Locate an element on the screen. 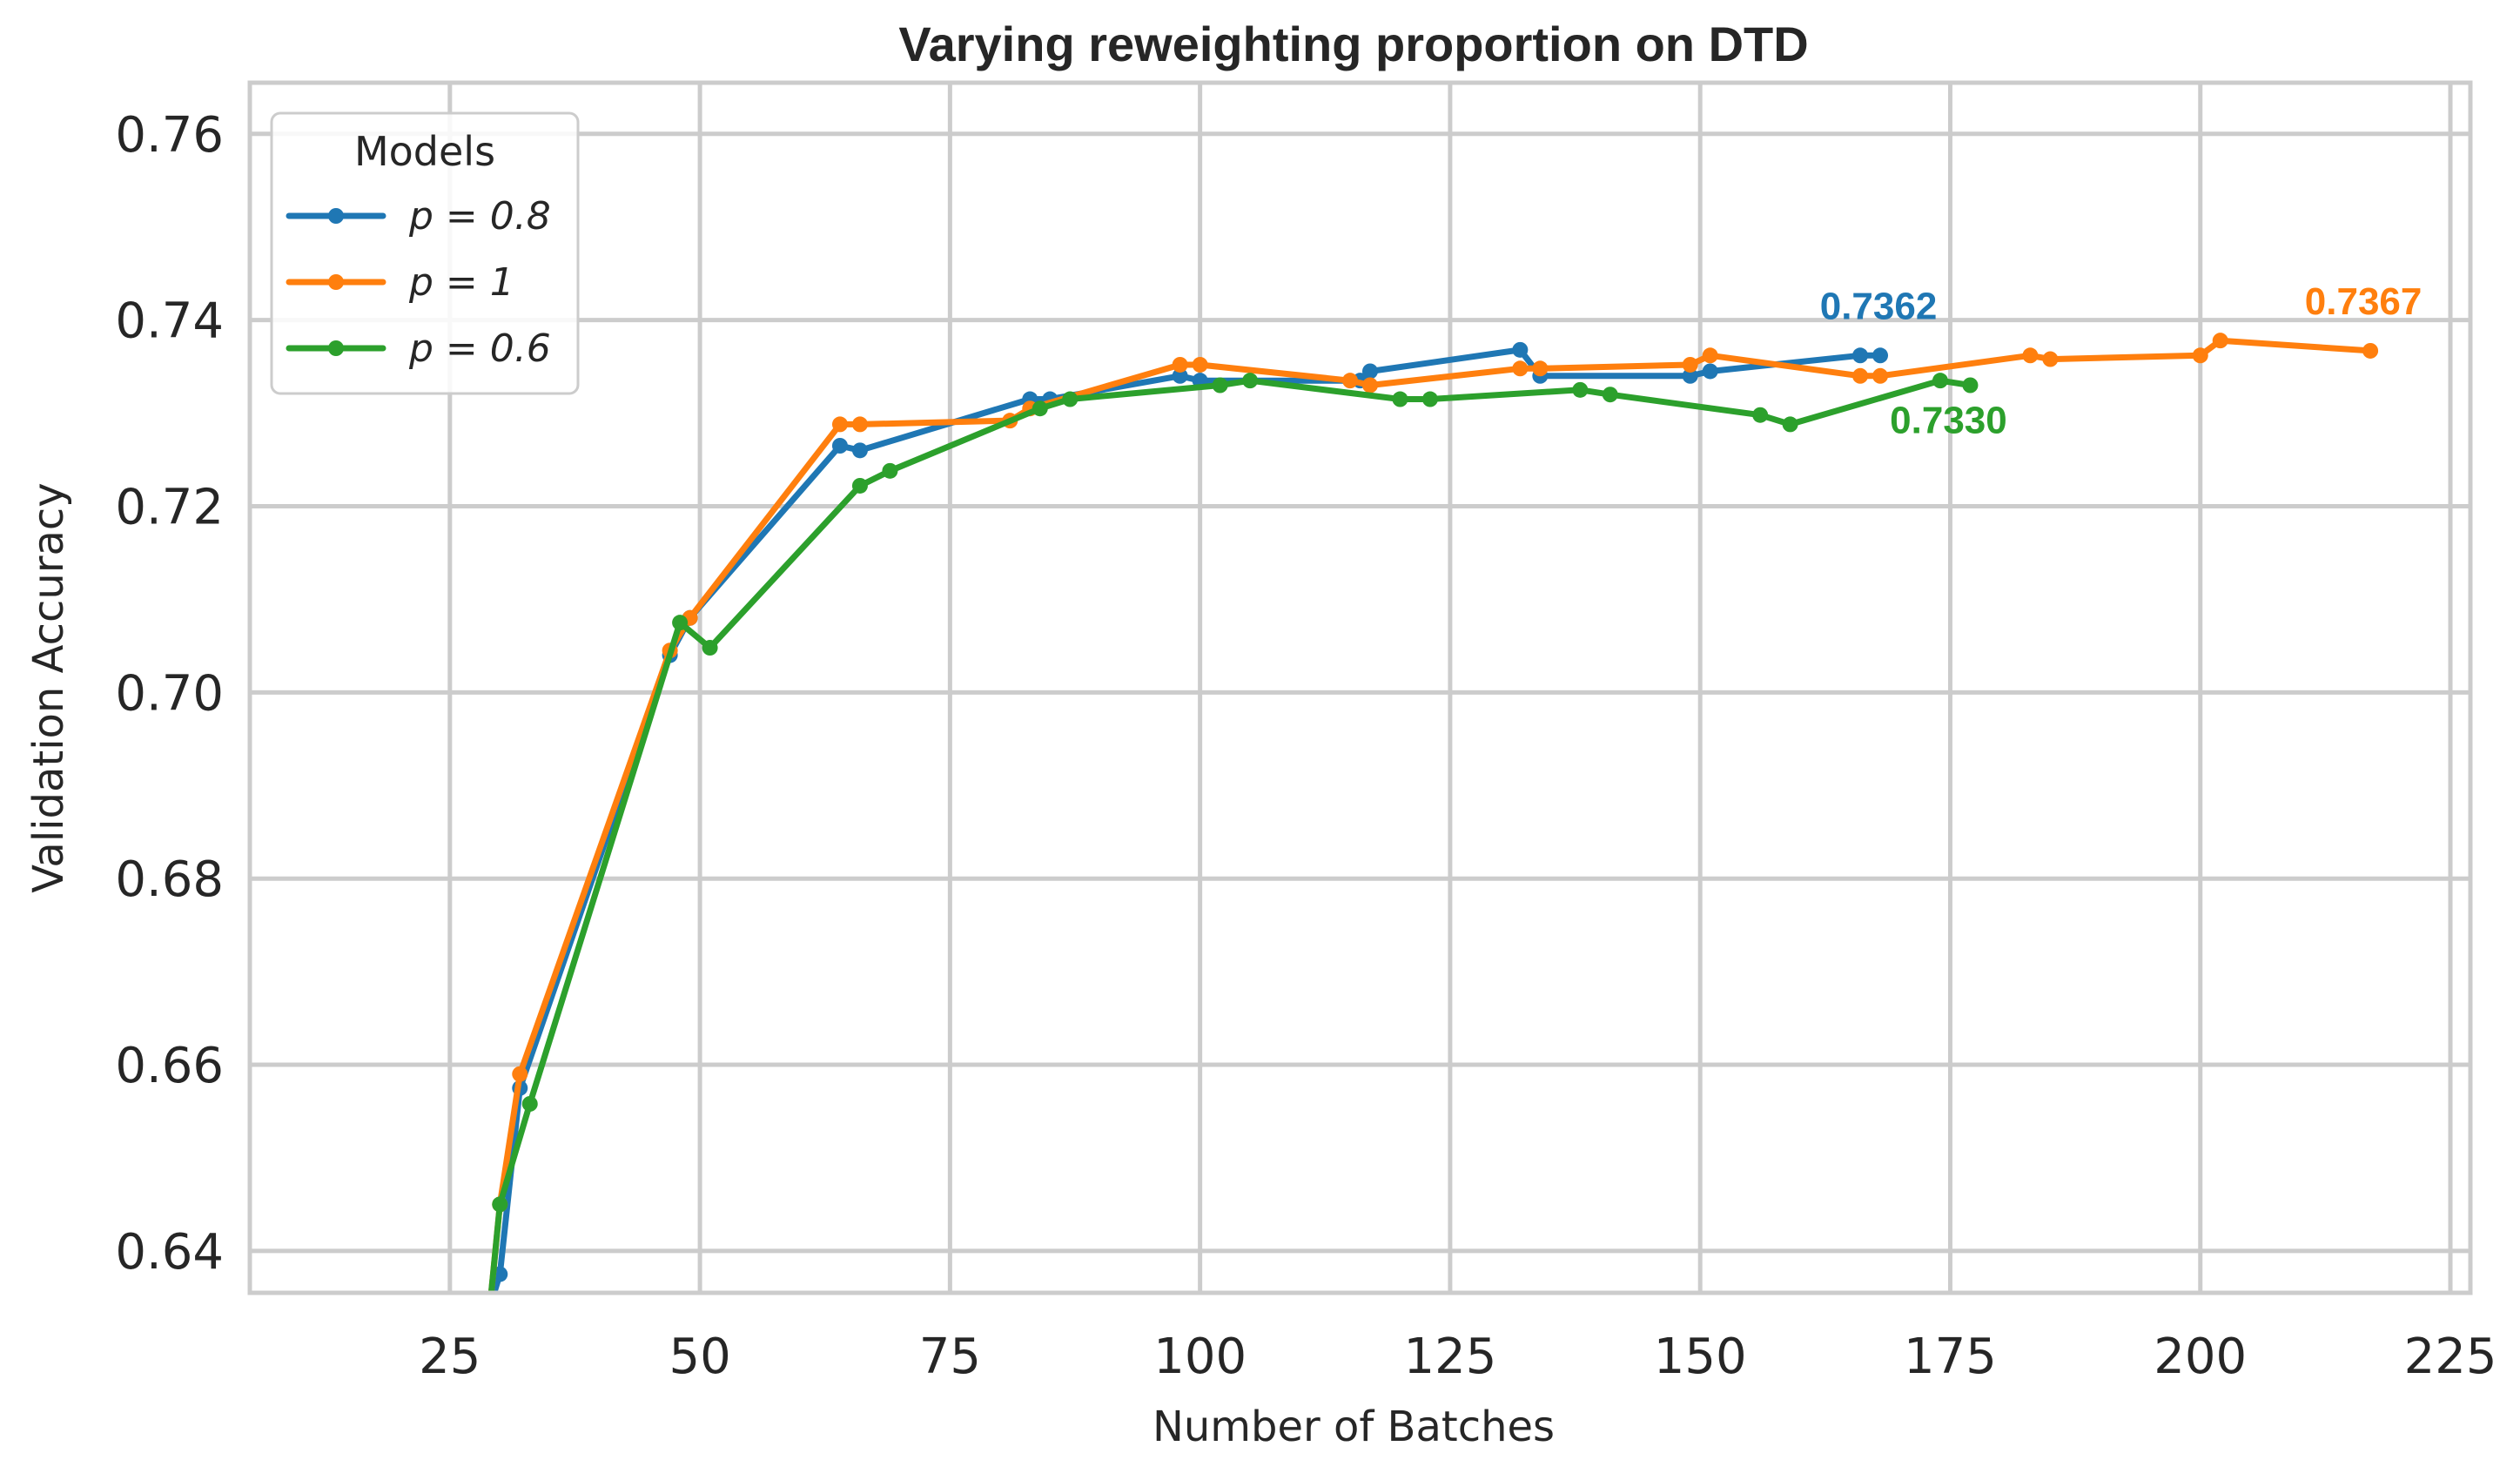 This screenshot has width=2520, height=1480. x-tick-label: 175 is located at coordinates (1950, 1357).